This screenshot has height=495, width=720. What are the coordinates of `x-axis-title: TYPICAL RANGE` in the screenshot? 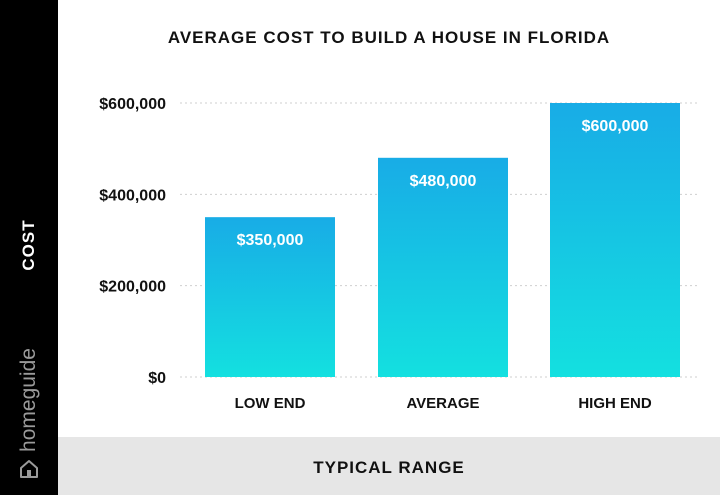 It's located at (389, 467).